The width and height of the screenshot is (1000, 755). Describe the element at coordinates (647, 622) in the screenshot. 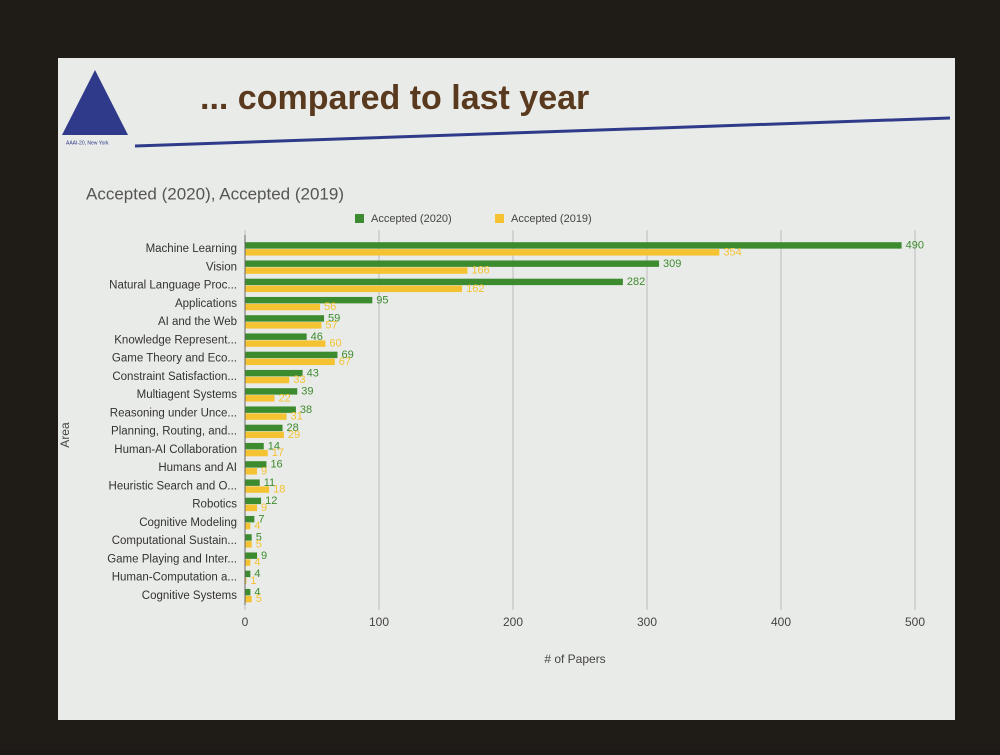

I see `x-tick-label: 300` at that location.